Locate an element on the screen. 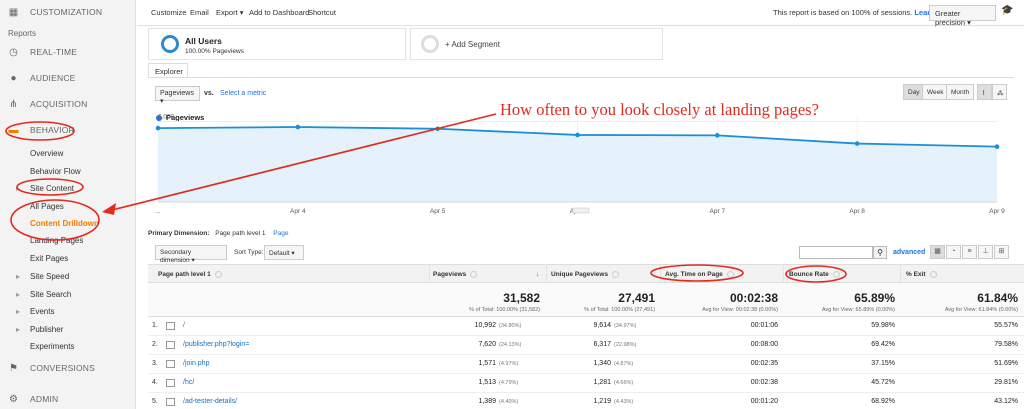 Image resolution: width=1024 pixels, height=409 pixels. unique-pageviews-percent: (4.66%) is located at coordinates (624, 383).